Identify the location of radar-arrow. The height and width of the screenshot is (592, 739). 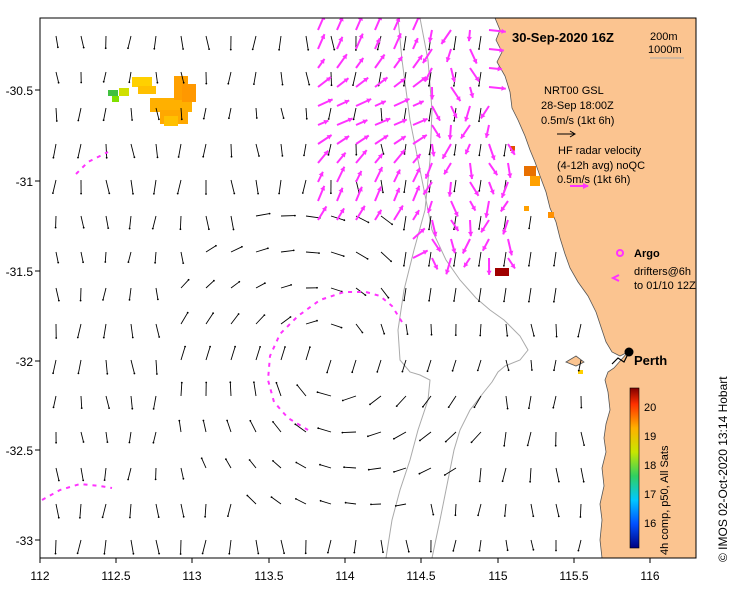
(378, 24).